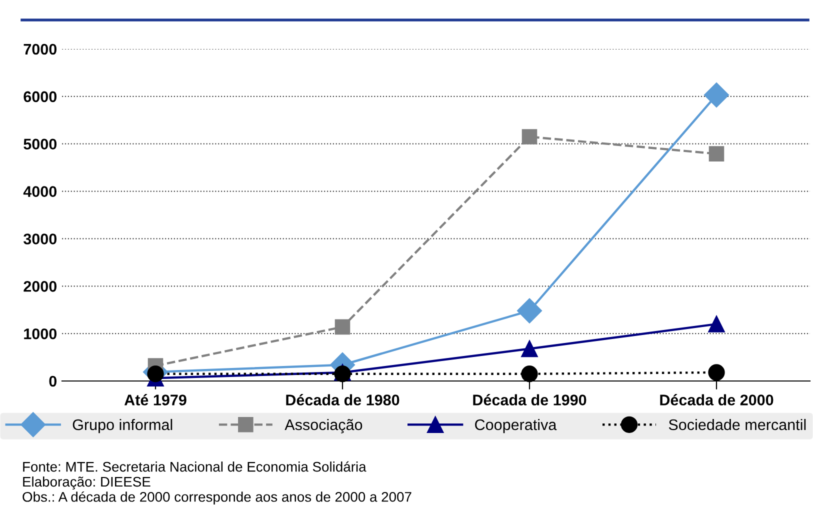  What do you see at coordinates (40, 49) in the screenshot?
I see `y-tick-label: 7000` at bounding box center [40, 49].